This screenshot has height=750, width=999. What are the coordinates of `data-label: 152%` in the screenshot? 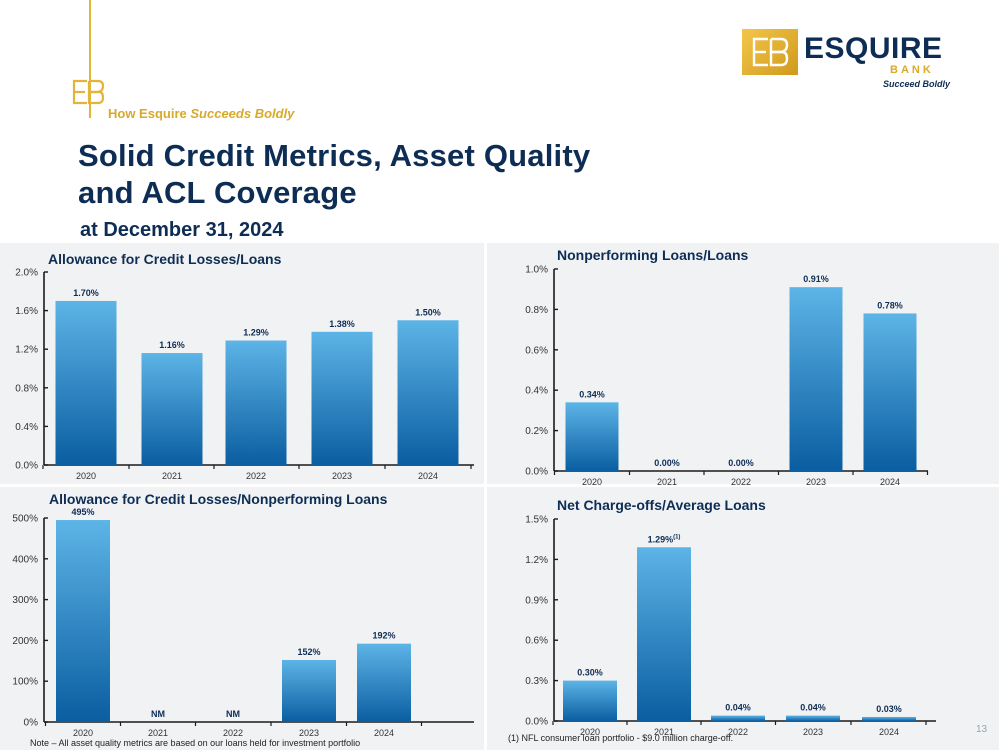 It's located at (308, 652).